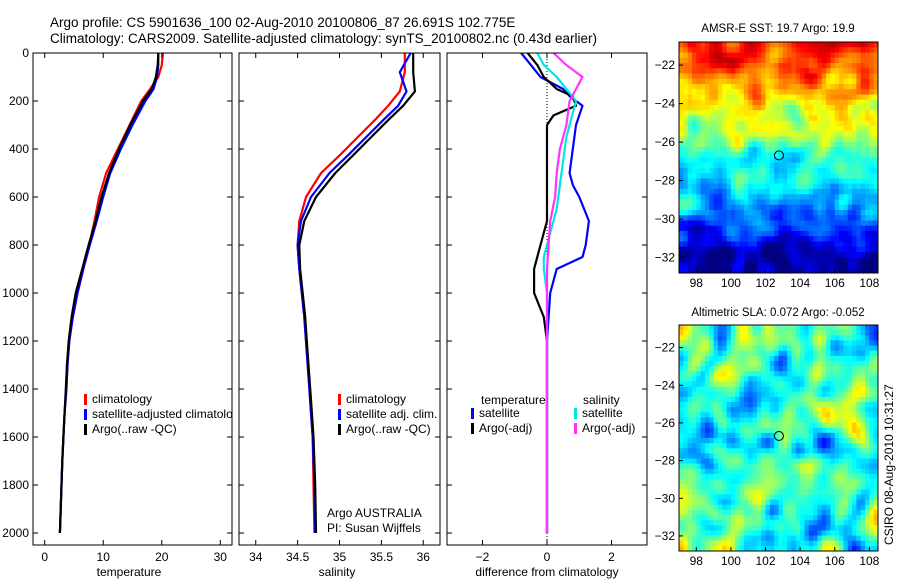 The width and height of the screenshot is (900, 585). I want to click on legend-heading: temperature, so click(513, 400).